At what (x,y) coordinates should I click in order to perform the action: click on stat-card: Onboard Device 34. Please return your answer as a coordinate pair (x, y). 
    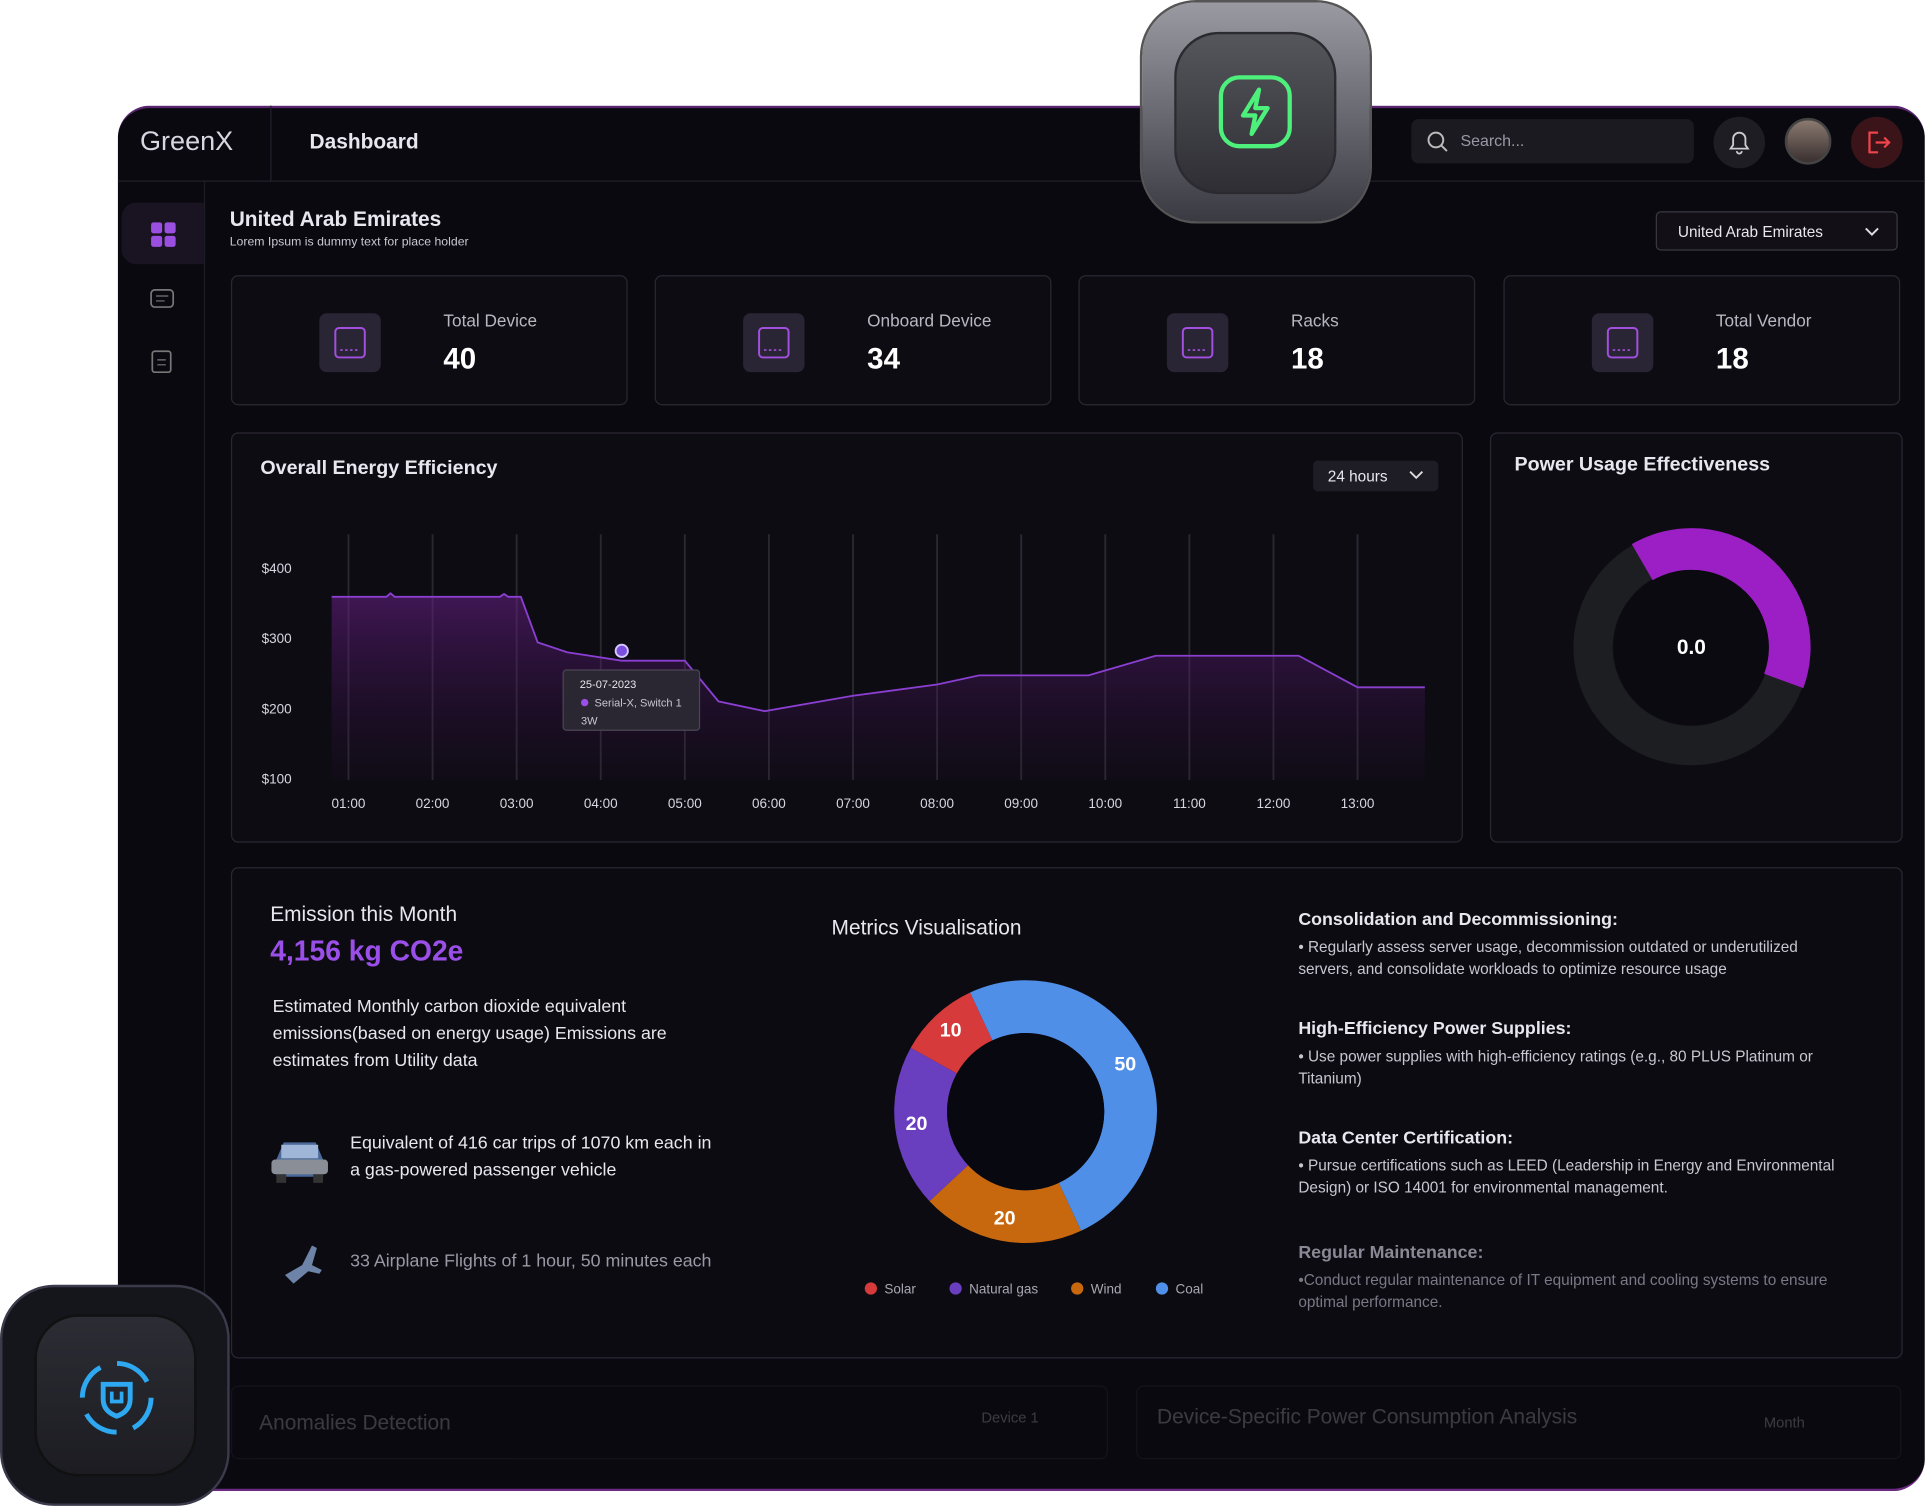
    Looking at the image, I should click on (853, 340).